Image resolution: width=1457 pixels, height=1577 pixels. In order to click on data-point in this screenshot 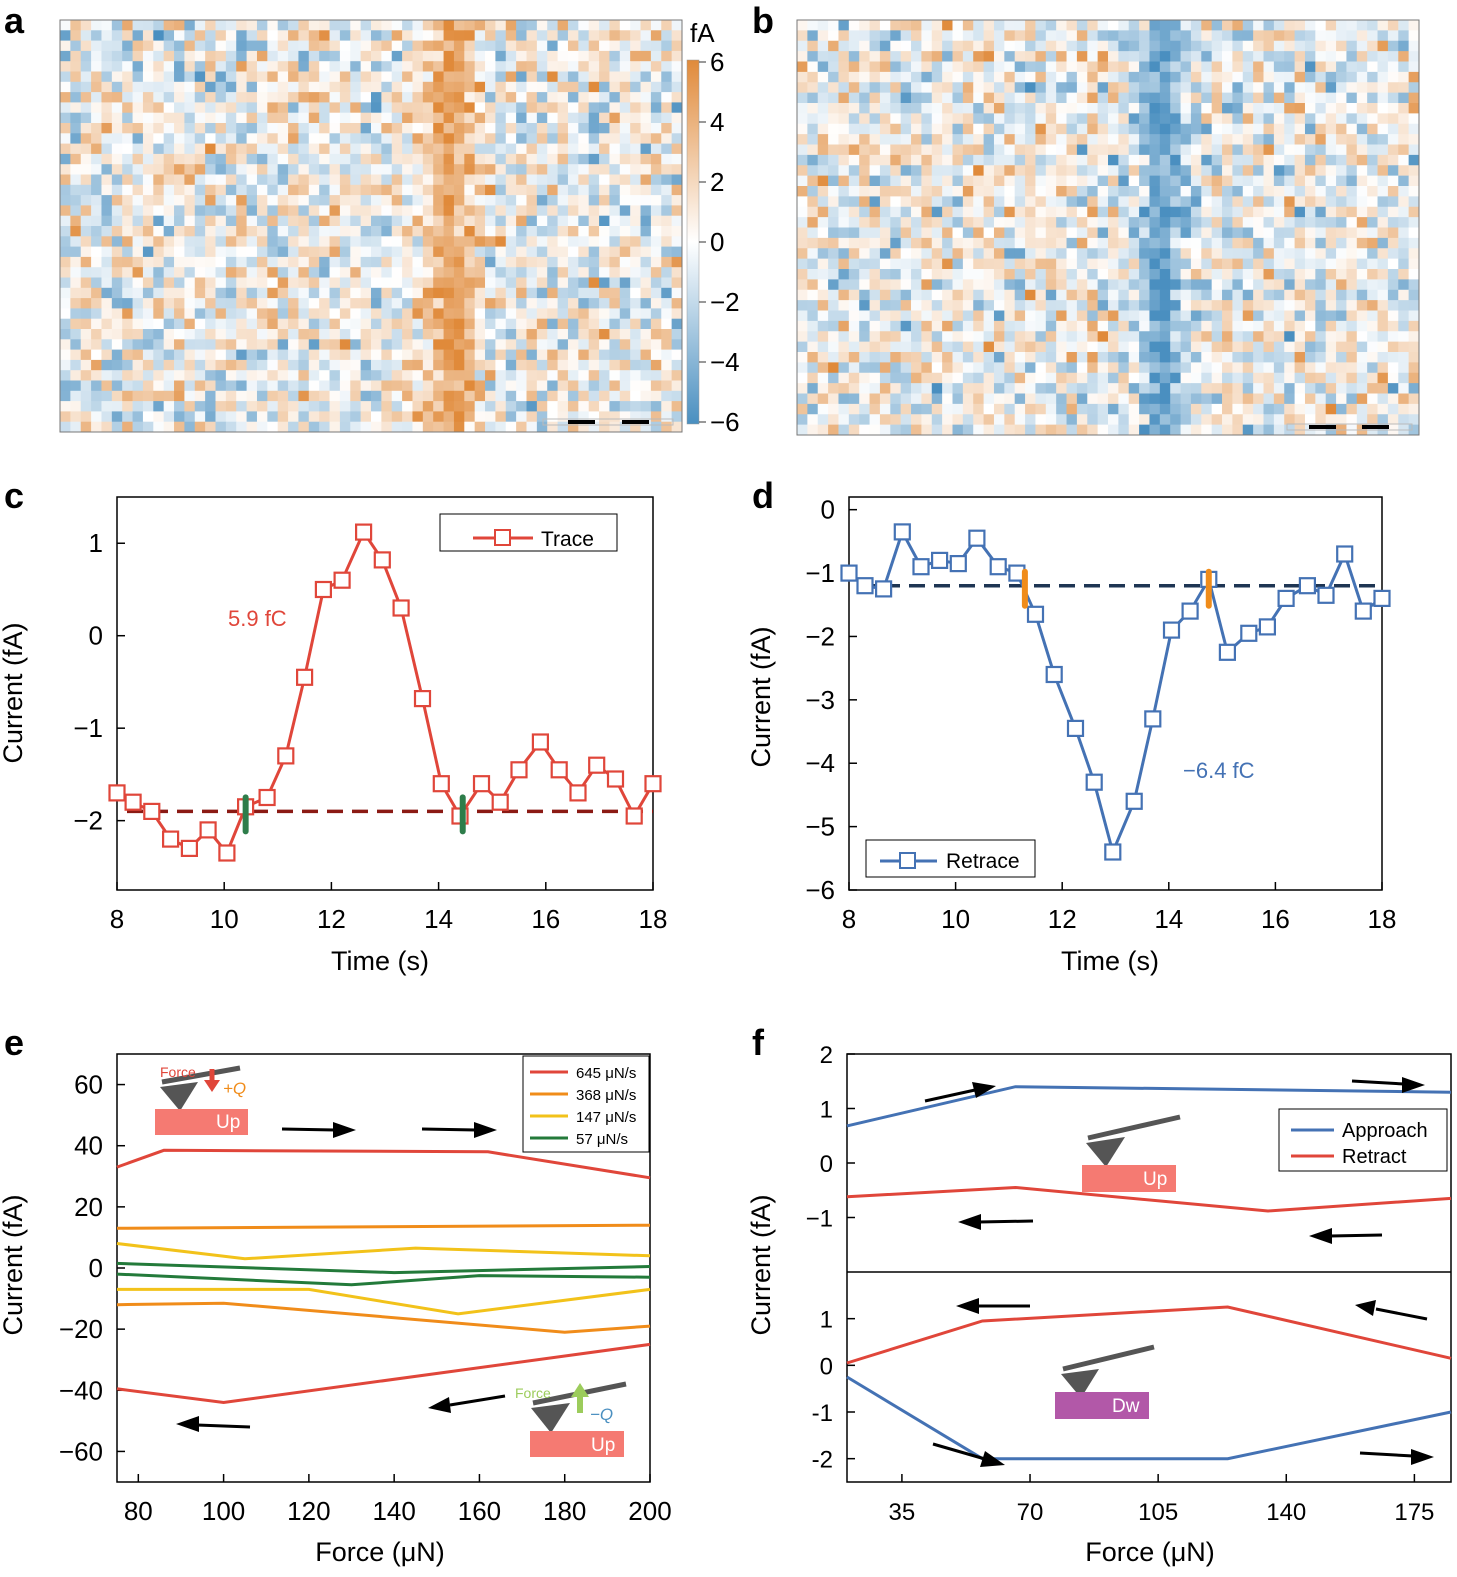, I will do `click(1153, 719)`.